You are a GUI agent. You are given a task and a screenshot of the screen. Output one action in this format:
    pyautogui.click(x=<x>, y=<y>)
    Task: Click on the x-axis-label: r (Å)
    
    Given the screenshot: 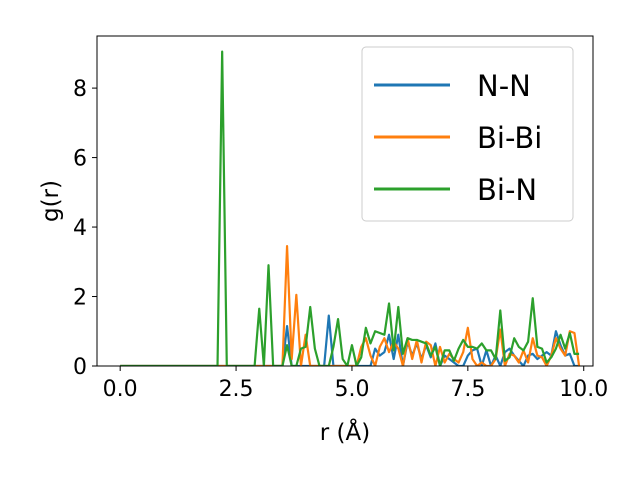 What is the action you would take?
    pyautogui.click(x=345, y=432)
    